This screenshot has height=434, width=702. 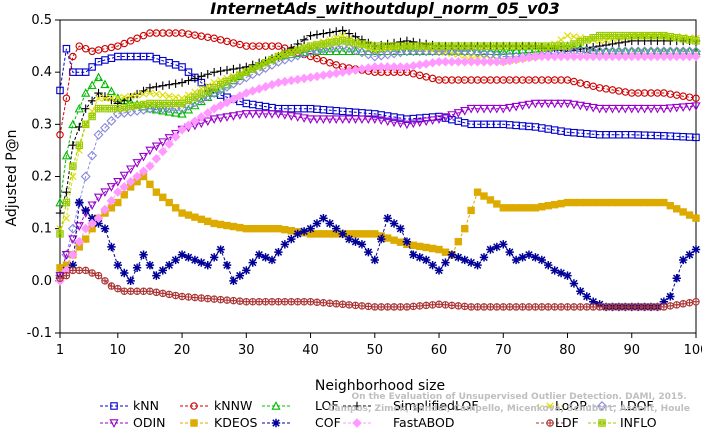 I want to click on legend-item-inflo: INFLO, so click(x=622, y=422).